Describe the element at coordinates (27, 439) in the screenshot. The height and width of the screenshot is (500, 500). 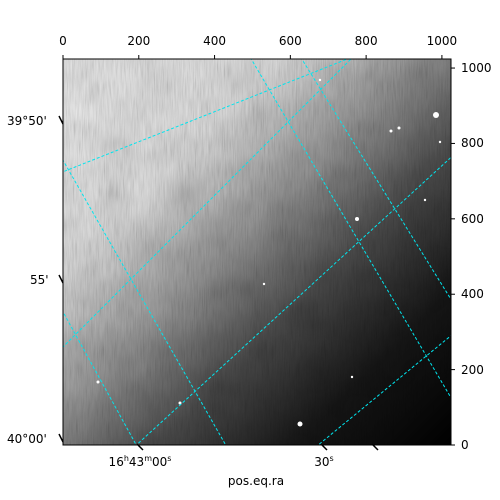
I see `dec-tick-label: 40°00'` at that location.